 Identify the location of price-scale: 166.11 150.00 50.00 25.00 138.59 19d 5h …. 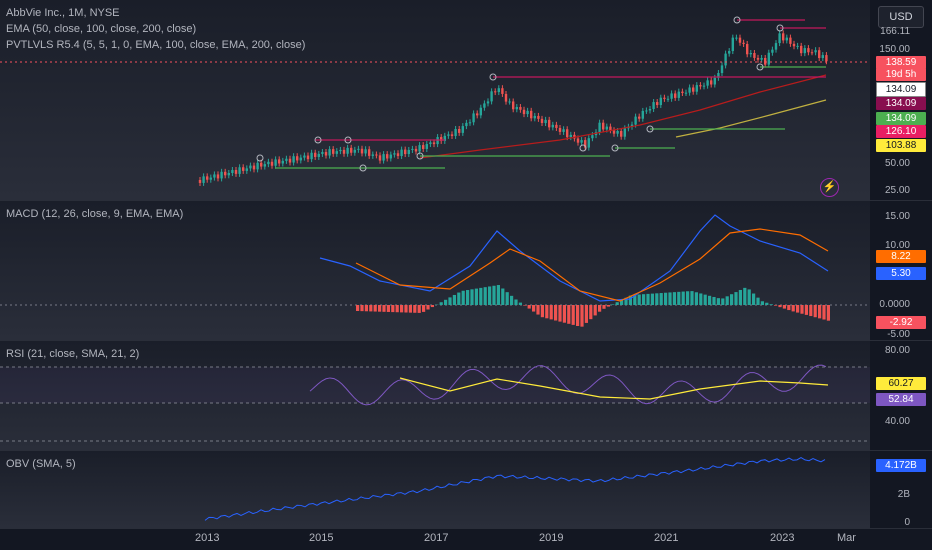
(901, 264).